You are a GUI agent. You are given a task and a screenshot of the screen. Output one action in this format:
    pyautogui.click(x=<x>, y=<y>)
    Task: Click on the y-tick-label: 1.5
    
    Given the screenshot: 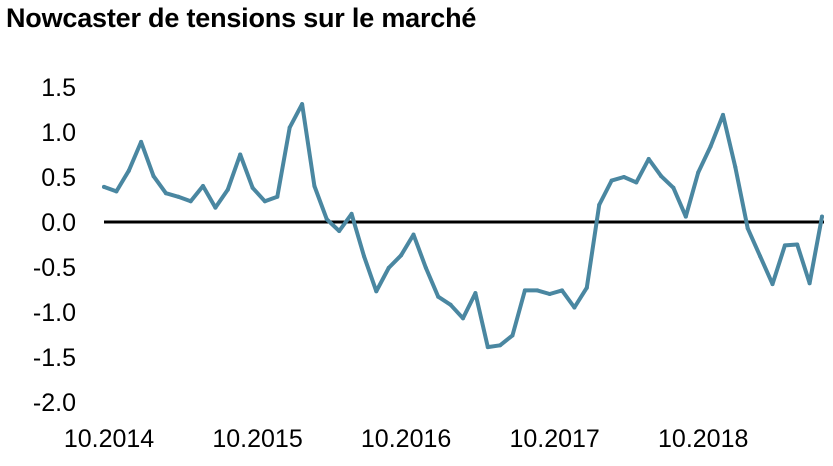 What is the action you would take?
    pyautogui.click(x=58, y=88)
    